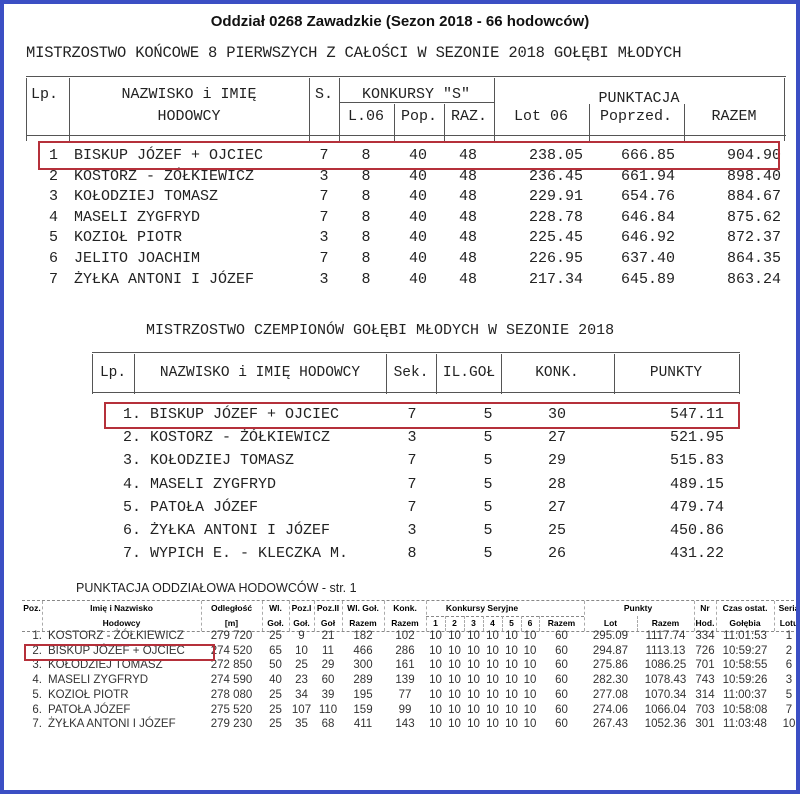 This screenshot has height=794, width=800. What do you see at coordinates (328, 694) in the screenshot?
I see `cell-poz2: 39` at bounding box center [328, 694].